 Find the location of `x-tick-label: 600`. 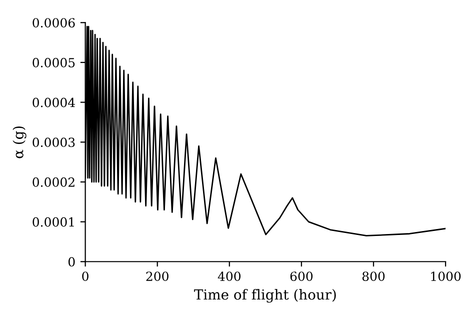

x-tick-label: 600 is located at coordinates (301, 277).